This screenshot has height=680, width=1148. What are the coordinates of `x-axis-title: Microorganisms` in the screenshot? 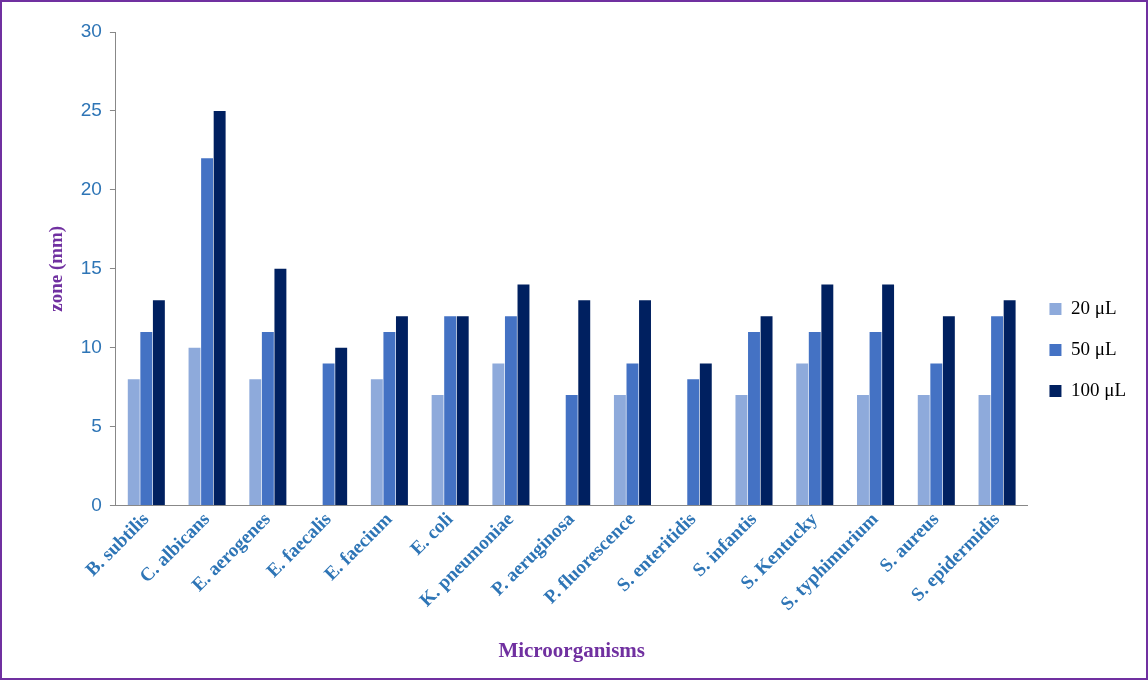 It's located at (571, 649).